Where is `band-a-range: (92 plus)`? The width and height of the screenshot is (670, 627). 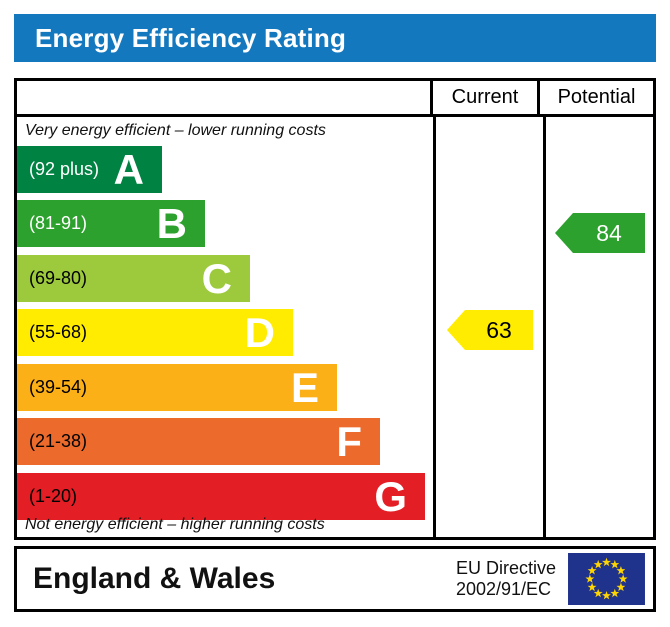
band-a-range: (92 plus) is located at coordinates (64, 169).